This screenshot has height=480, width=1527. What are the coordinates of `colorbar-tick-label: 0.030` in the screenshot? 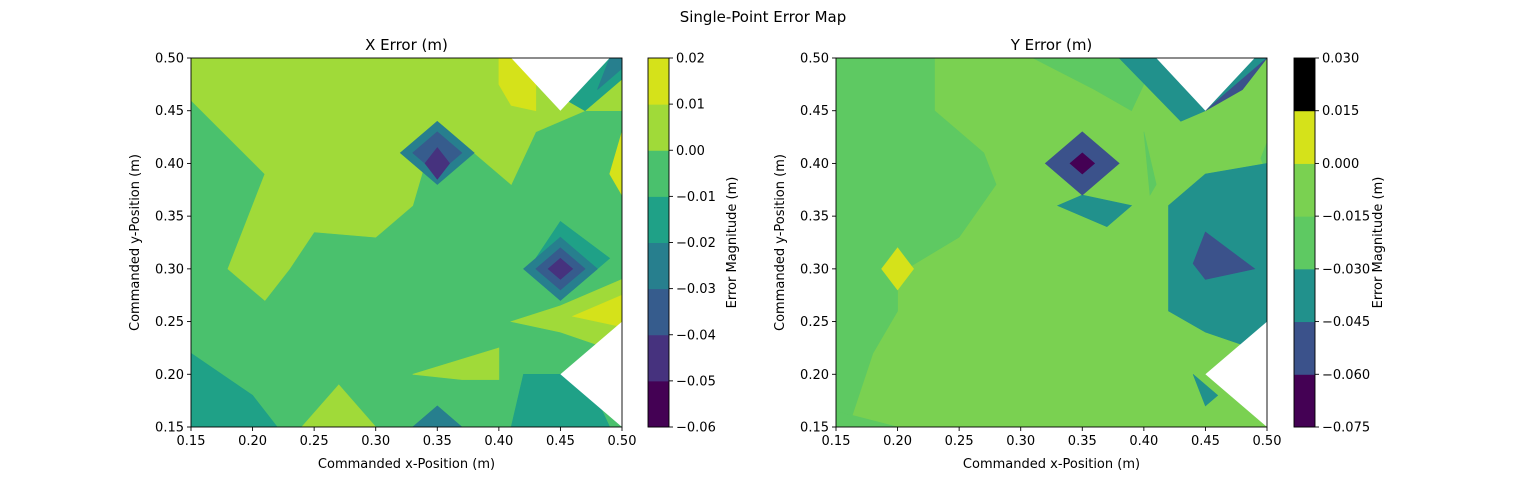 It's located at (1340, 59).